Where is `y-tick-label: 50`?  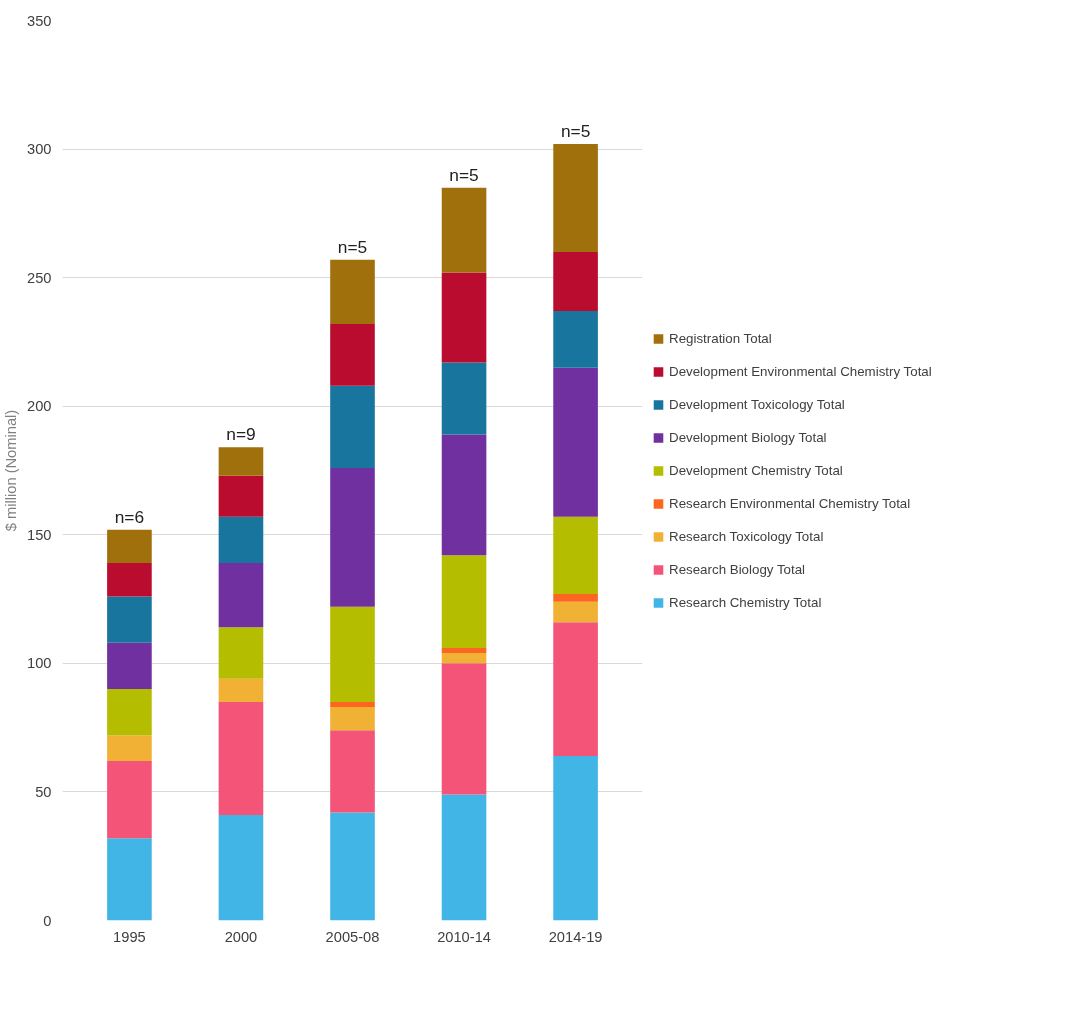
y-tick-label: 50 is located at coordinates (43, 791).